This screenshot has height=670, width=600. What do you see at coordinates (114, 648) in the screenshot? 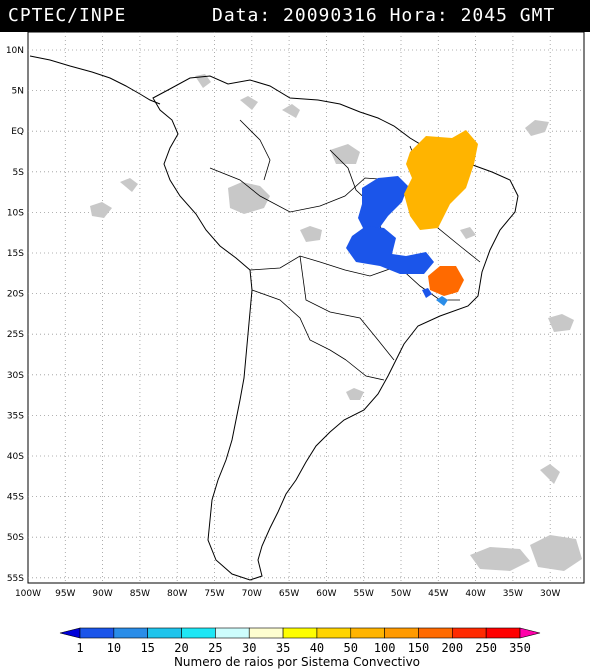
I see `colorbar-label: 10` at bounding box center [114, 648].